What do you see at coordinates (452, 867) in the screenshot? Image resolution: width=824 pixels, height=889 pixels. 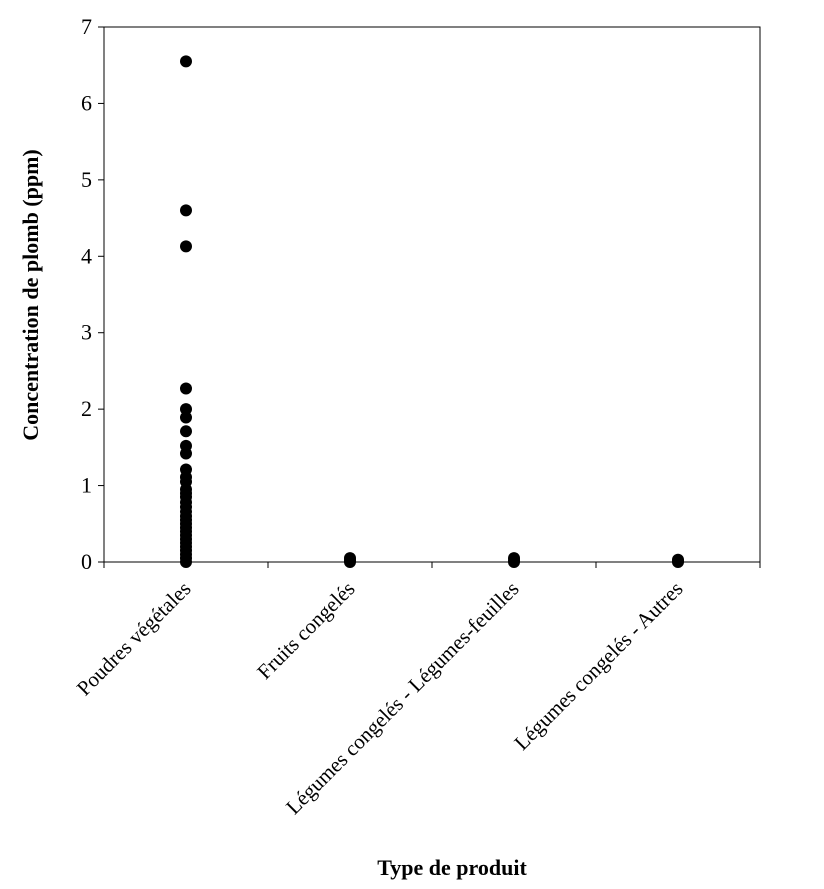 I see `x-axis-title: Type de produit` at bounding box center [452, 867].